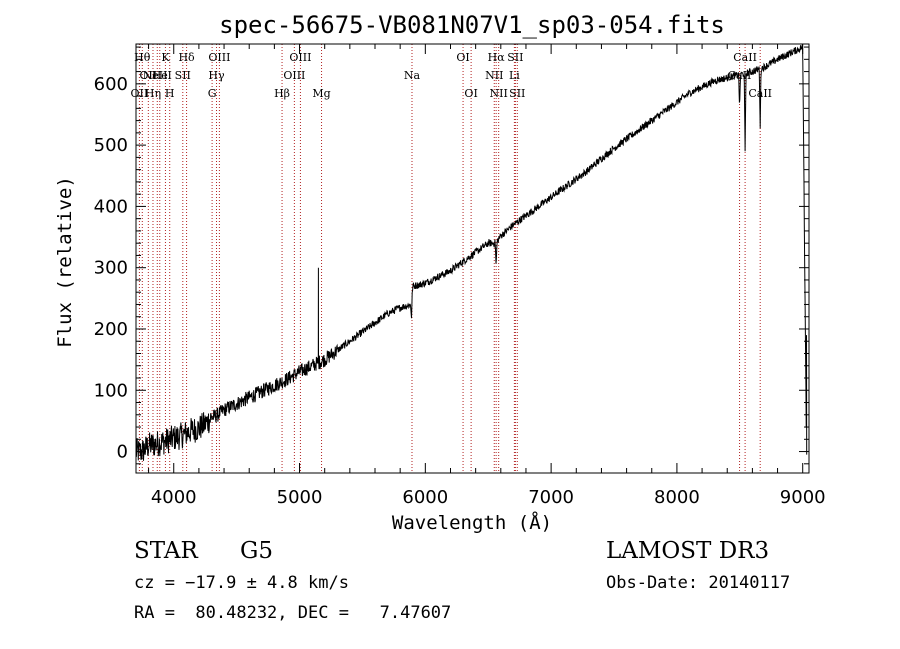 This screenshot has height=649, width=900. I want to click on spectral-line-label: Hη, so click(153, 93).